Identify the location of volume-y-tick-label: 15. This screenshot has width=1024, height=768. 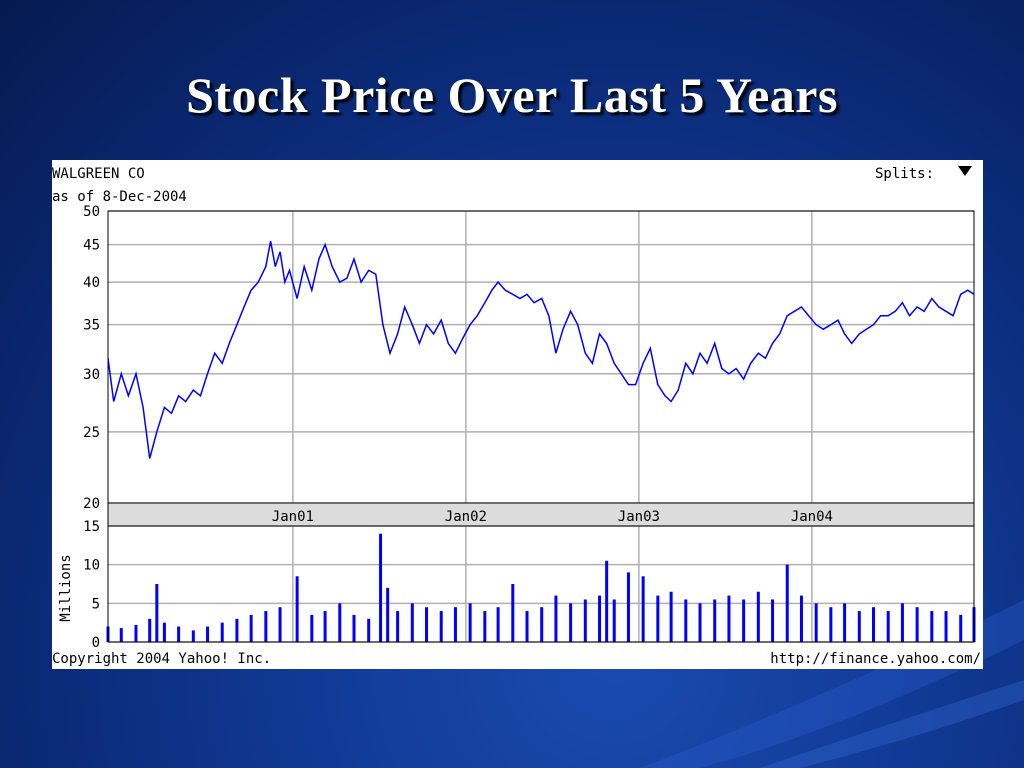
(91, 527).